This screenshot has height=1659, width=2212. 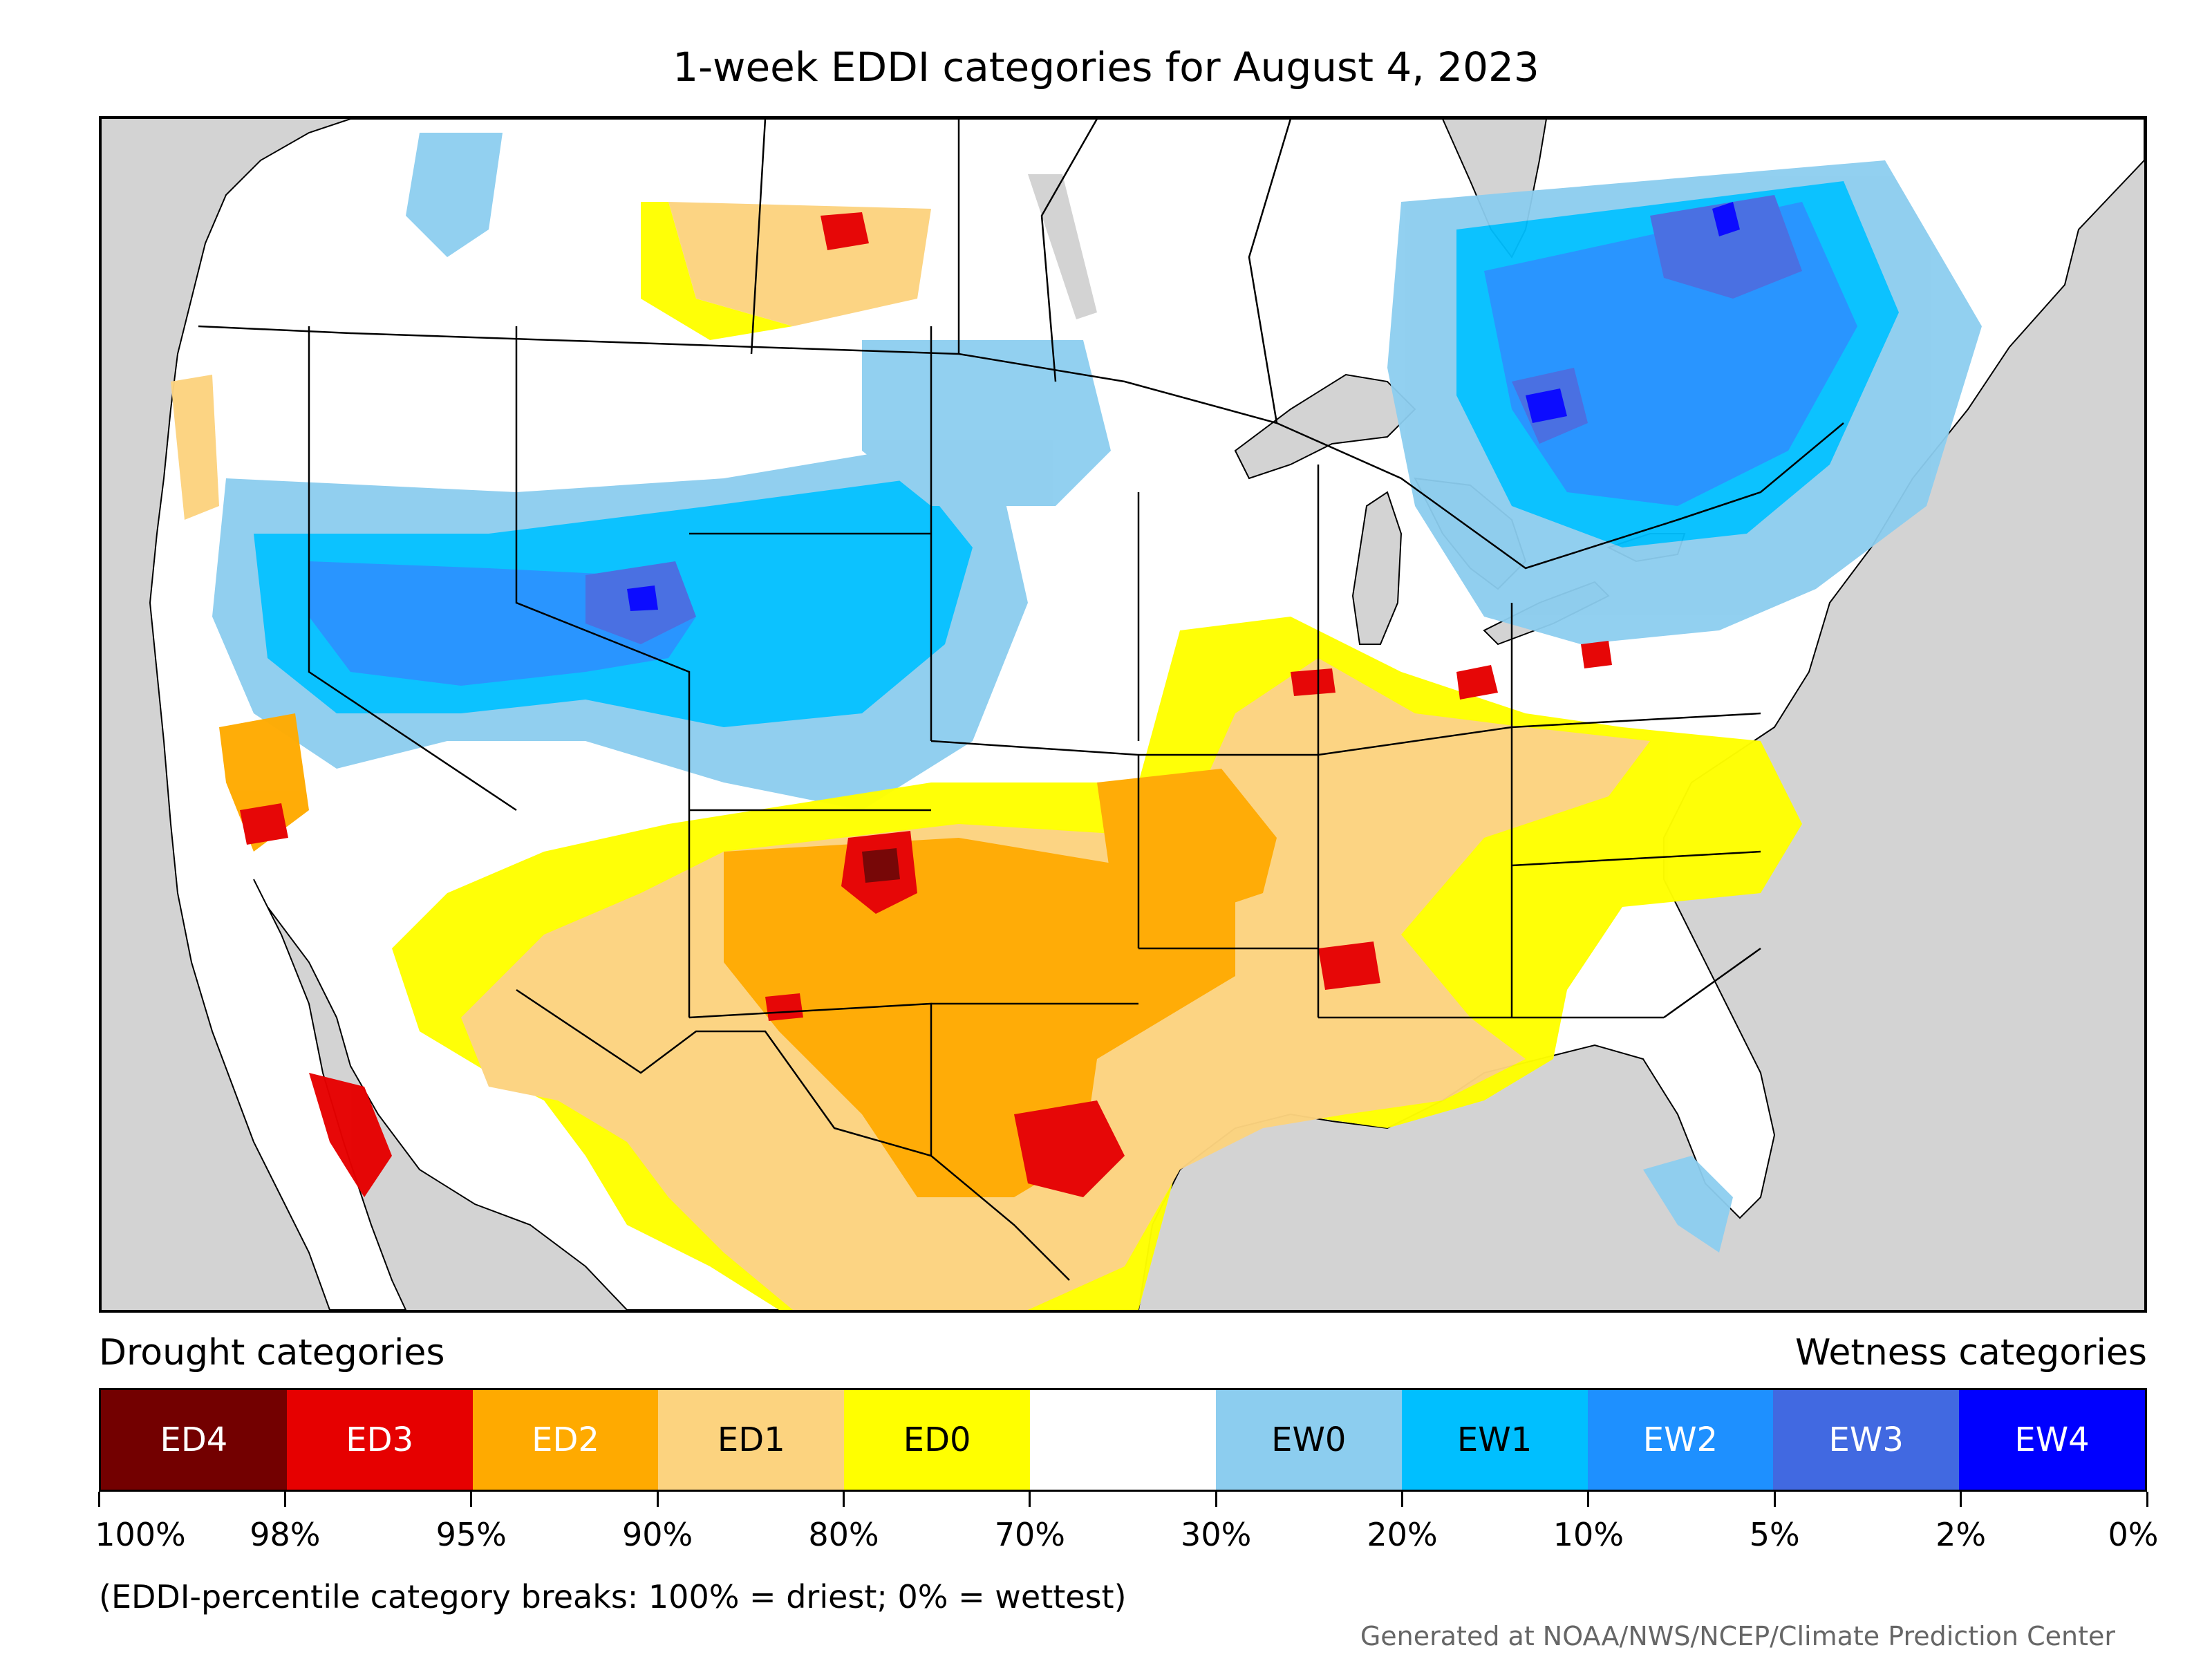 What do you see at coordinates (1588, 1535) in the screenshot?
I see `legend-break-label: 10%` at bounding box center [1588, 1535].